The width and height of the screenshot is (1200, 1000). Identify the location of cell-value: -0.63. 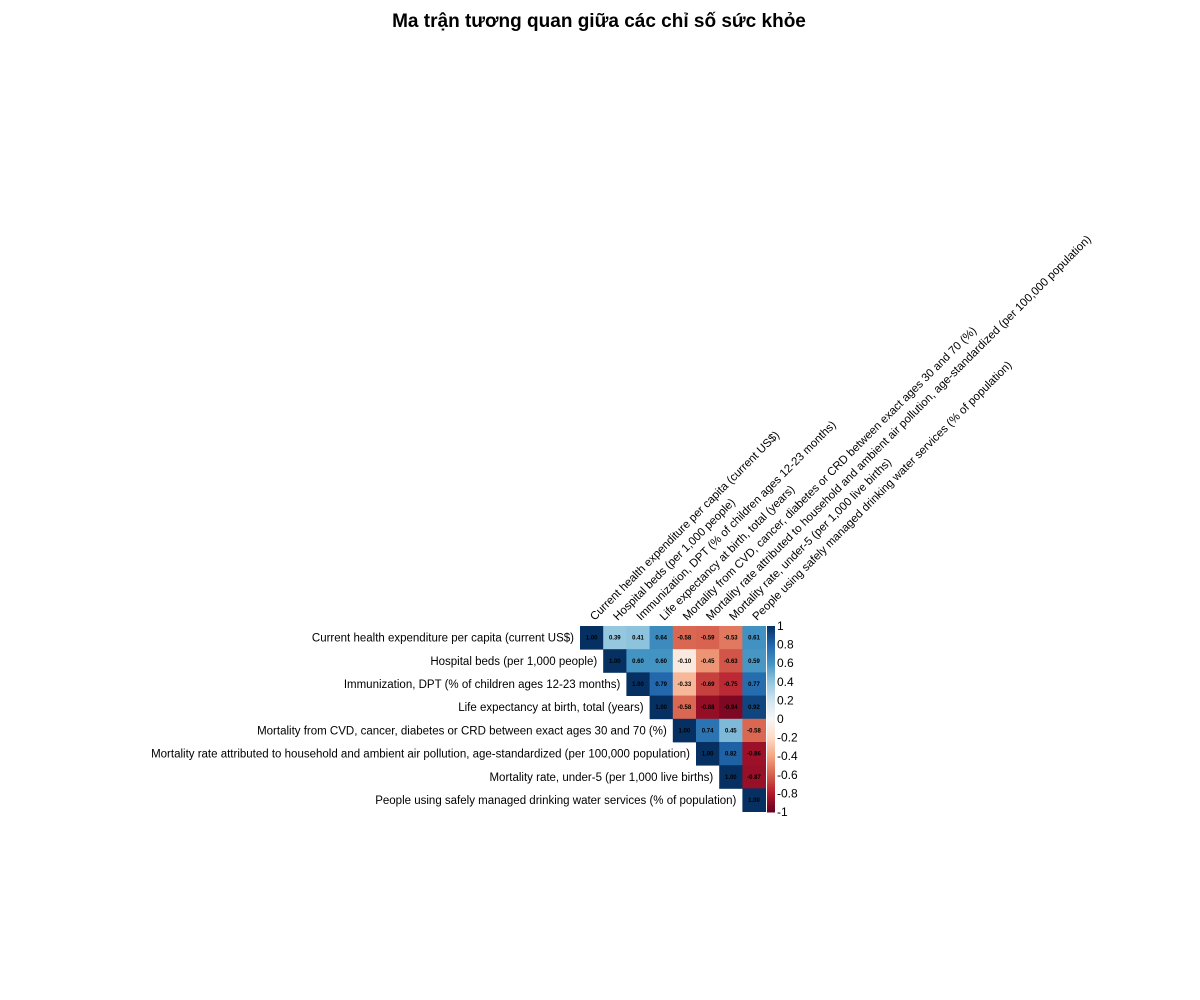
(731, 662).